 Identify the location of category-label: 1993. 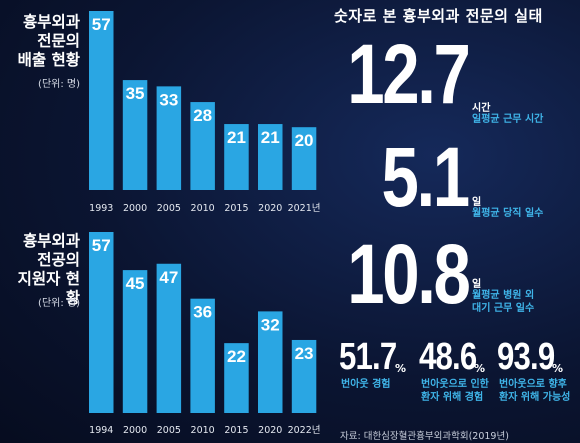
(101, 208).